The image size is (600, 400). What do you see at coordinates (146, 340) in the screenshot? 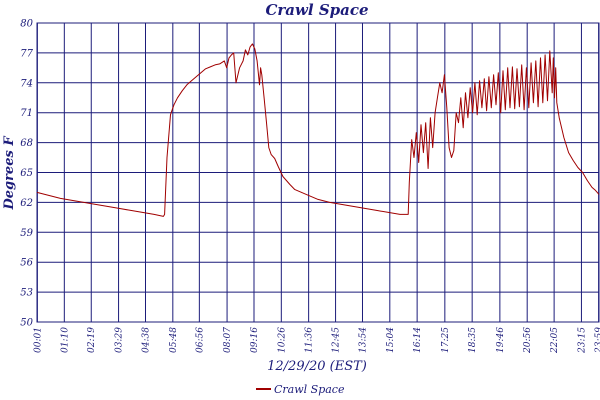
I see `x-tick-label: 04:38` at bounding box center [146, 340].